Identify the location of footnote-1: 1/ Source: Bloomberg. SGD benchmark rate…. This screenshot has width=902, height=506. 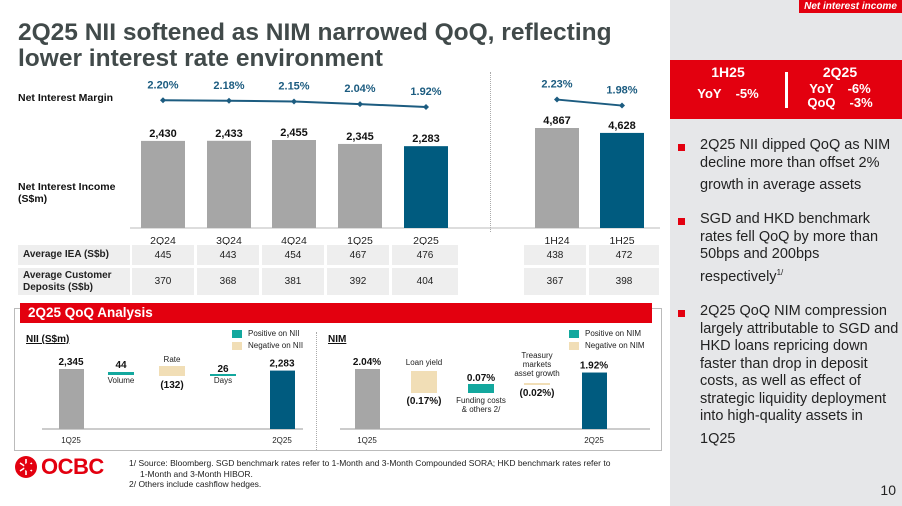
(370, 463).